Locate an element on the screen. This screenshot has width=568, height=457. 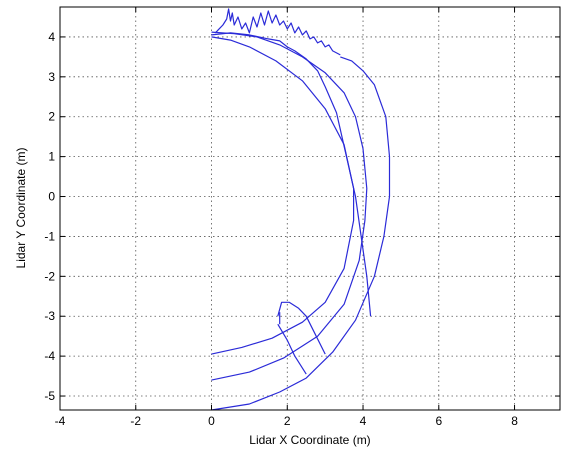
x-tick-label: 0 is located at coordinates (211, 421).